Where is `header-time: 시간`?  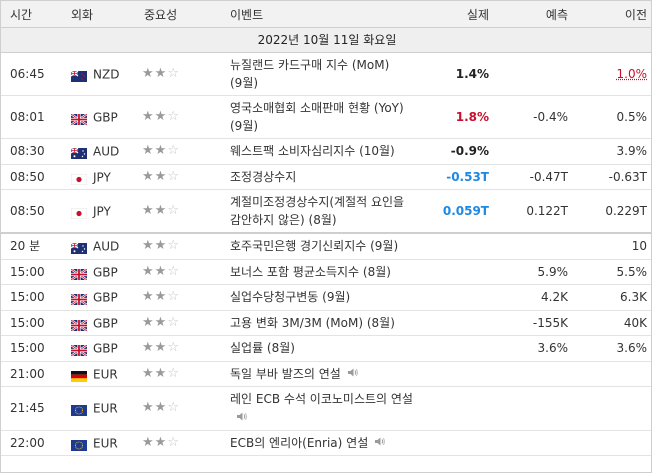
header-time: 시간 is located at coordinates (33, 14).